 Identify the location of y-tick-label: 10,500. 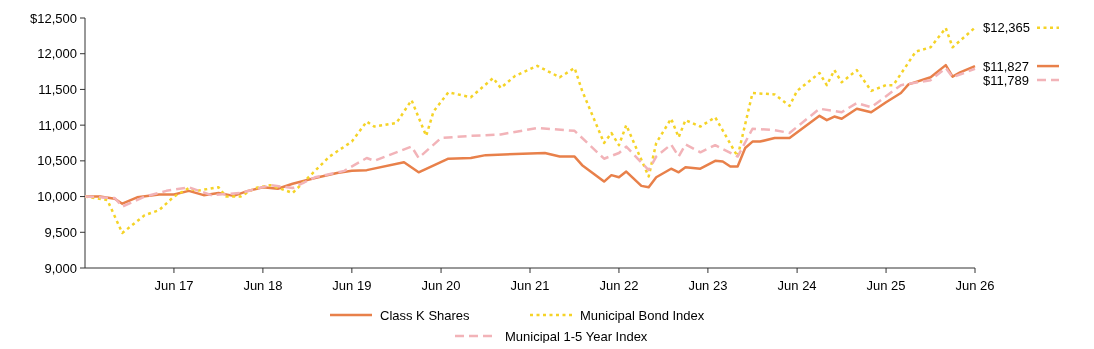
(57, 161).